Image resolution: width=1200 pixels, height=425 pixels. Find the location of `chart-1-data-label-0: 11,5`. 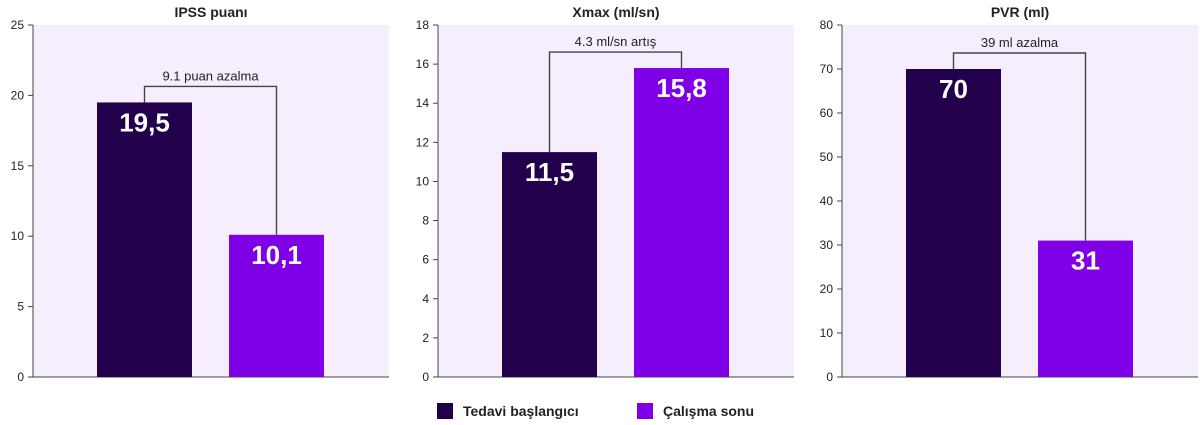

chart-1-data-label-0: 11,5 is located at coordinates (549, 172).